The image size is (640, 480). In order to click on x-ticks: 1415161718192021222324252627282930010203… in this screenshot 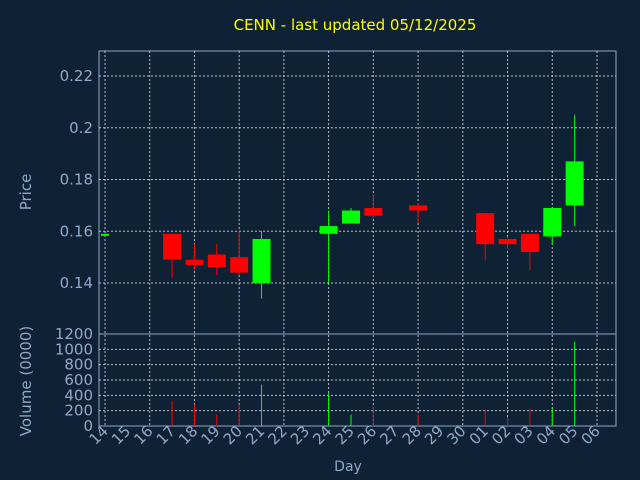, I will do `click(345, 435)`.